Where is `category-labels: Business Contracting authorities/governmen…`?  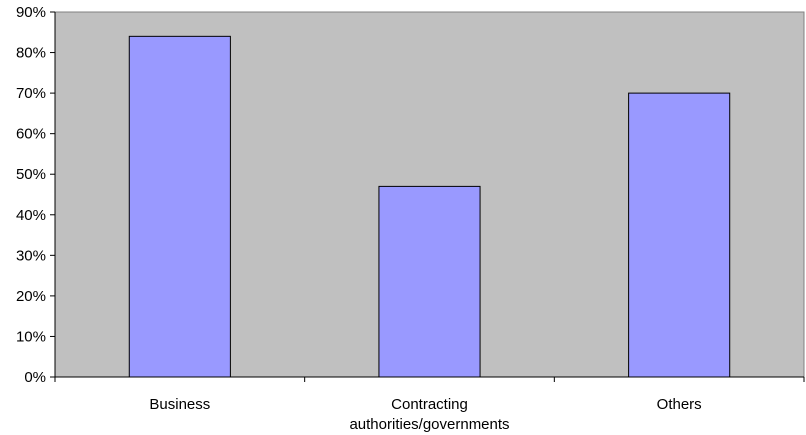
category-labels: Business Contracting authorities/governmen… is located at coordinates (425, 414).